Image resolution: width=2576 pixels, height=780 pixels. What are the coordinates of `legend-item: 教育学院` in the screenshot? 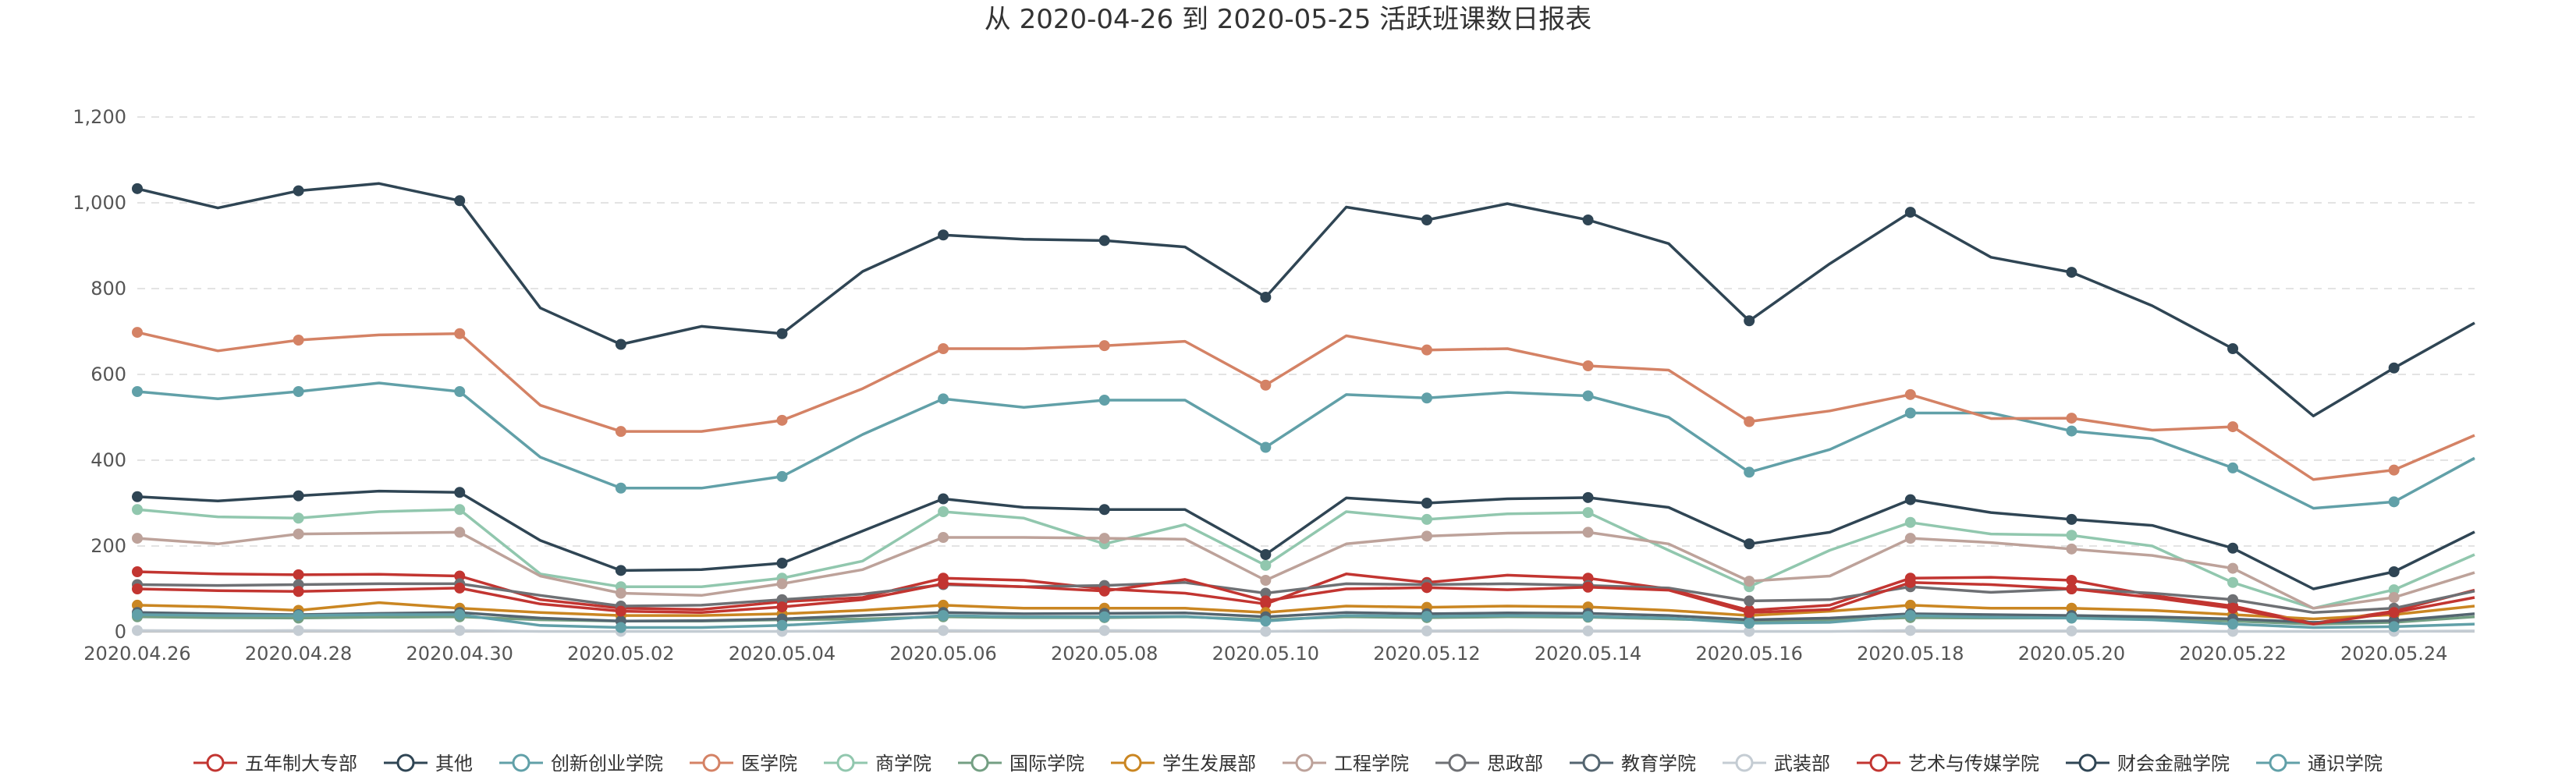 It's located at (1633, 764).